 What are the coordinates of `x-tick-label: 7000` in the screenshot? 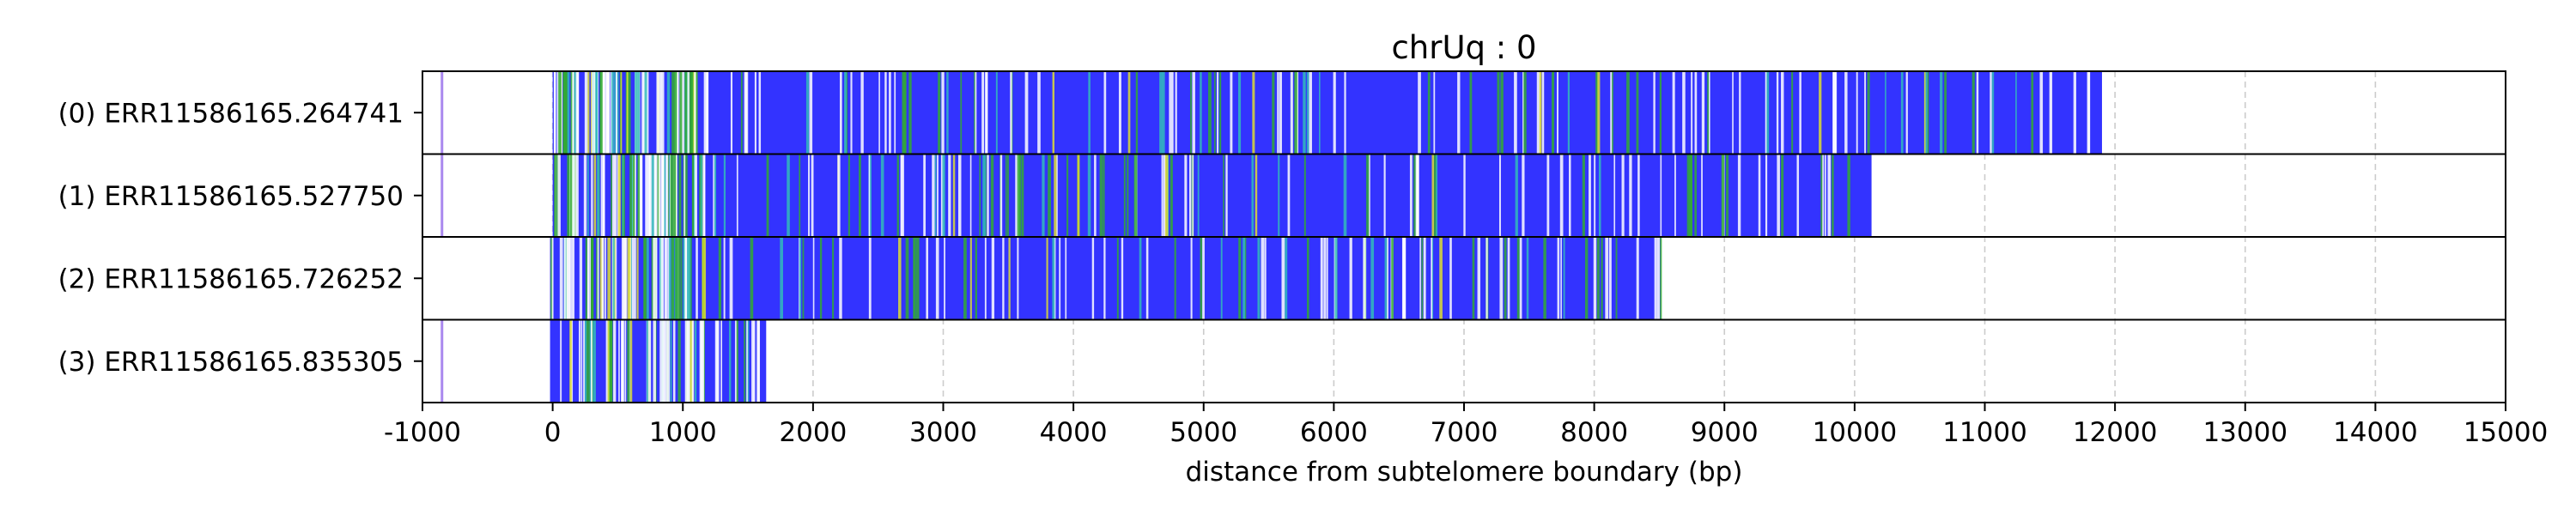 It's located at (1464, 432).